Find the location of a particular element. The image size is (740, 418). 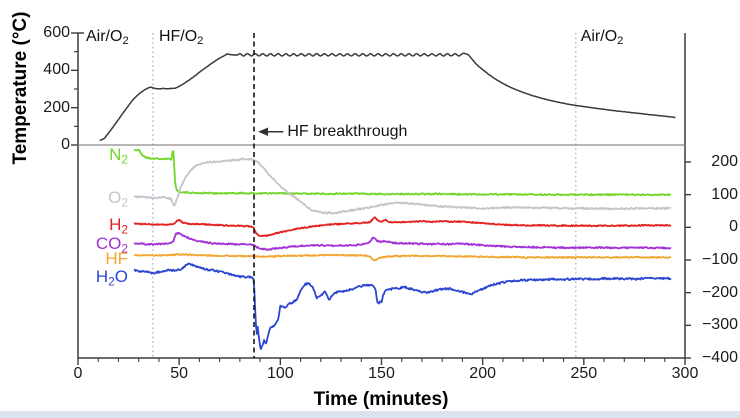

annotation-arrow is located at coordinates (271, 131).